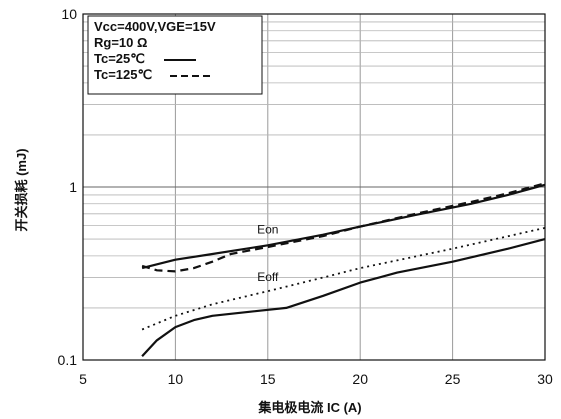 This screenshot has height=419, width=561. I want to click on x-tick-label: 20, so click(360, 379).